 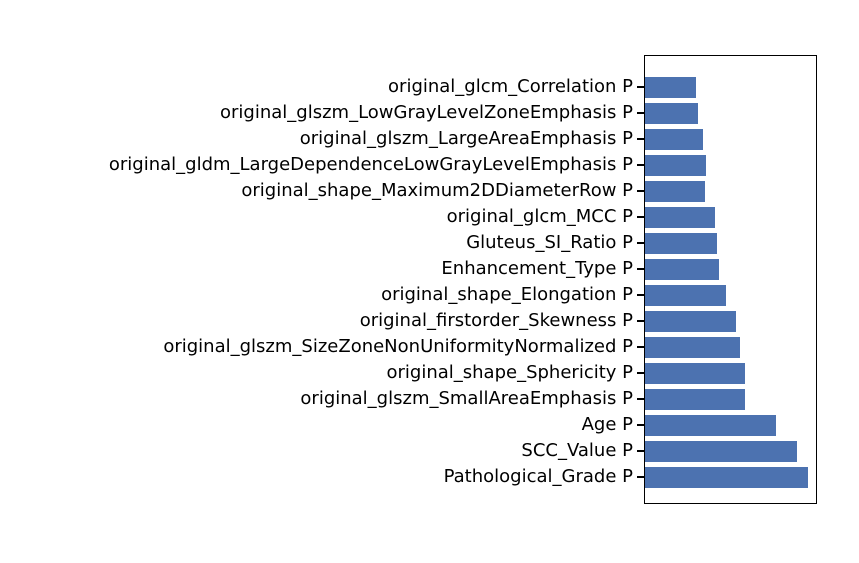 I want to click on y-tick-label: original_glcm_MCC P, so click(x=539, y=217).